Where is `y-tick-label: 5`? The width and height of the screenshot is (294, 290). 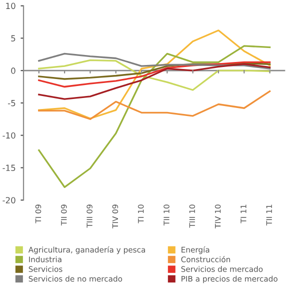 y-tick-label: 5 is located at coordinates (13, 38).